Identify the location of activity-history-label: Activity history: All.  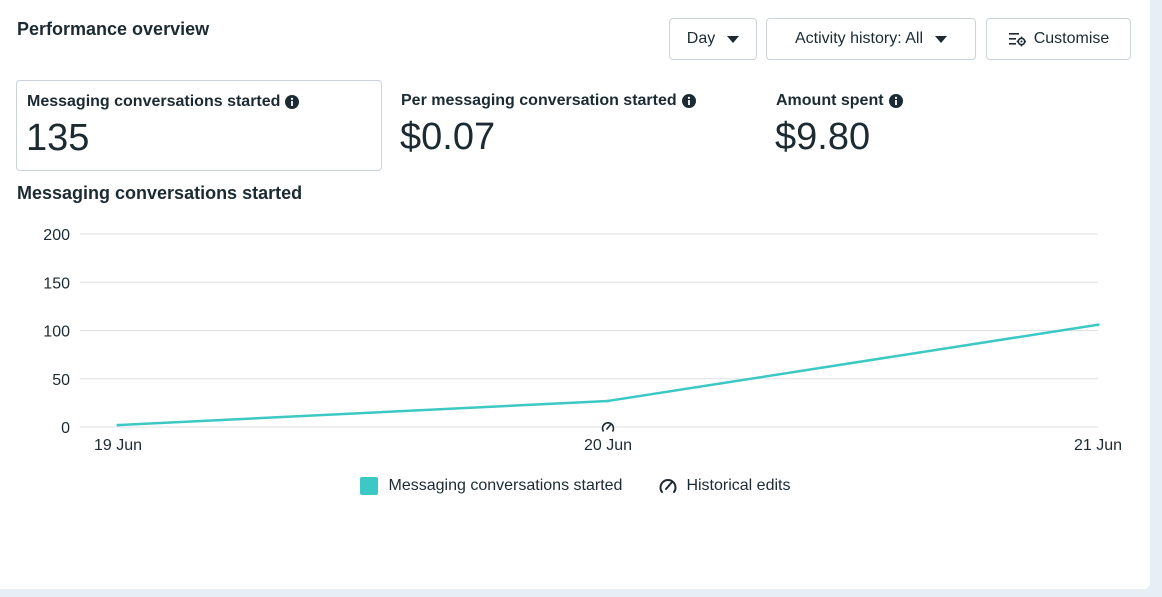
(859, 38).